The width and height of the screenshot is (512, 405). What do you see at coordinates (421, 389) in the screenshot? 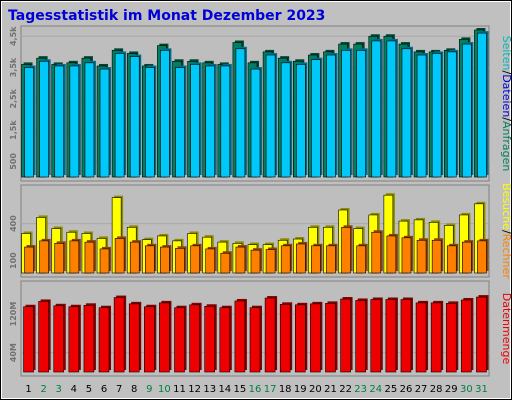
I see `day-label: 27` at bounding box center [421, 389].